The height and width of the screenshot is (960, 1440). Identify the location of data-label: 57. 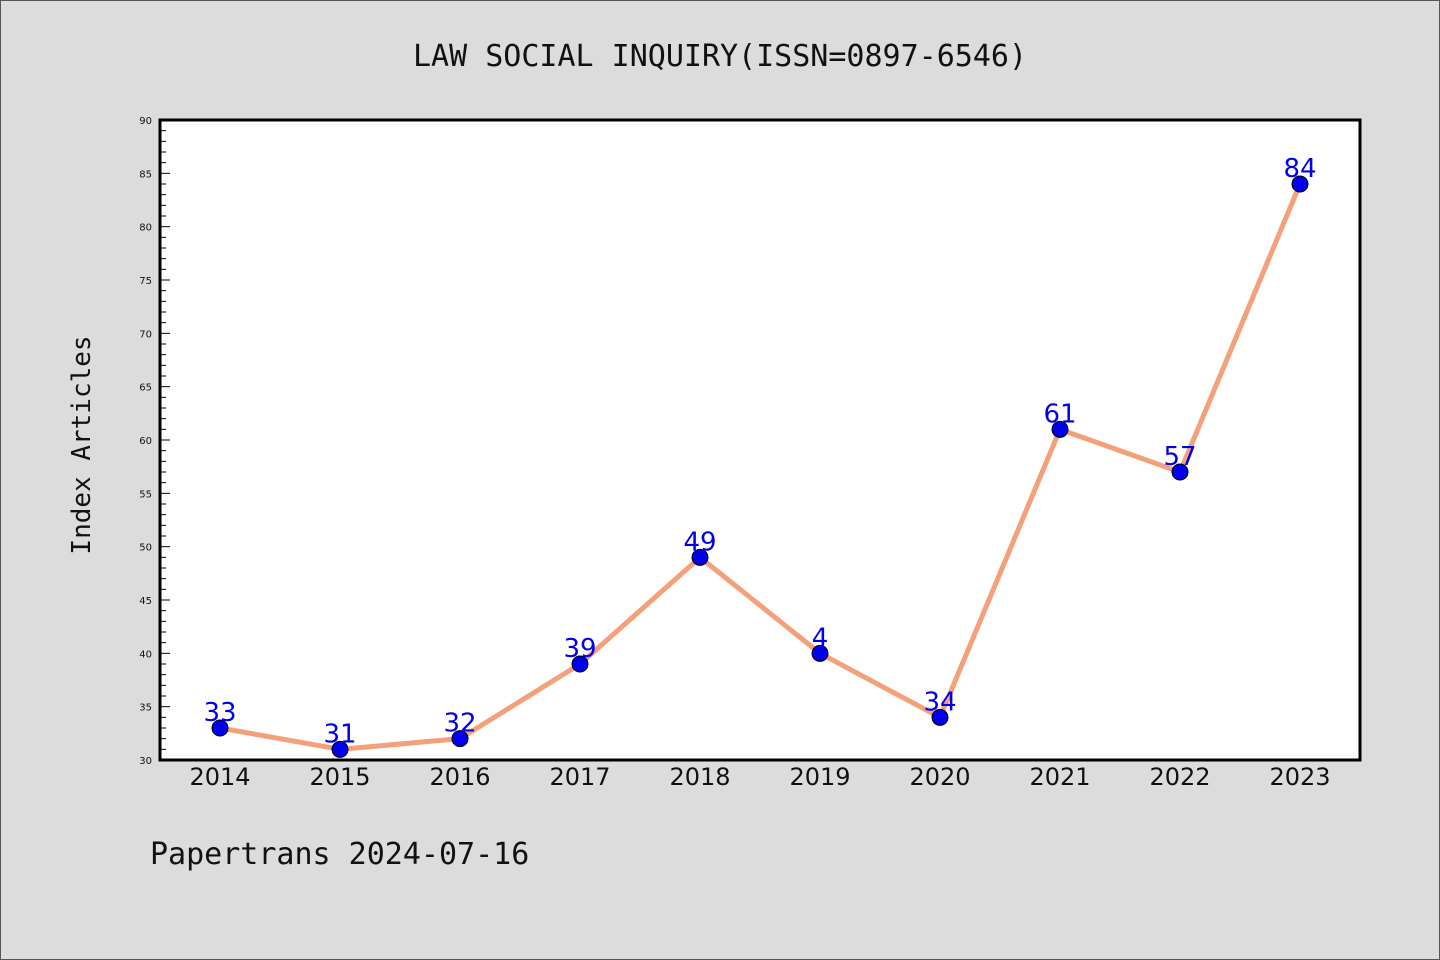
(1179, 457).